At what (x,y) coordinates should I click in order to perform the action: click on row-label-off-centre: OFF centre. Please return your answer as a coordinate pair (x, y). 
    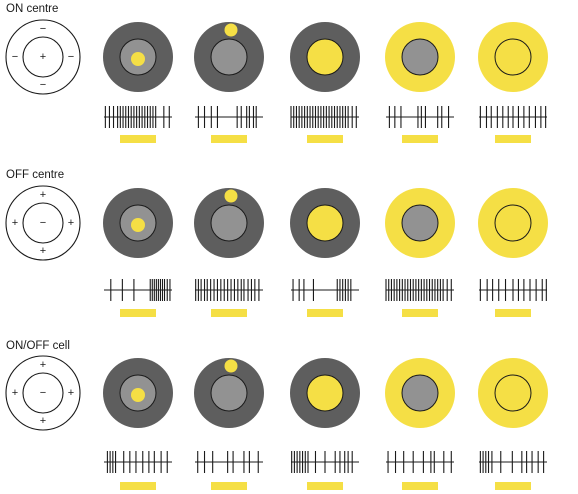
    Looking at the image, I should click on (35, 175).